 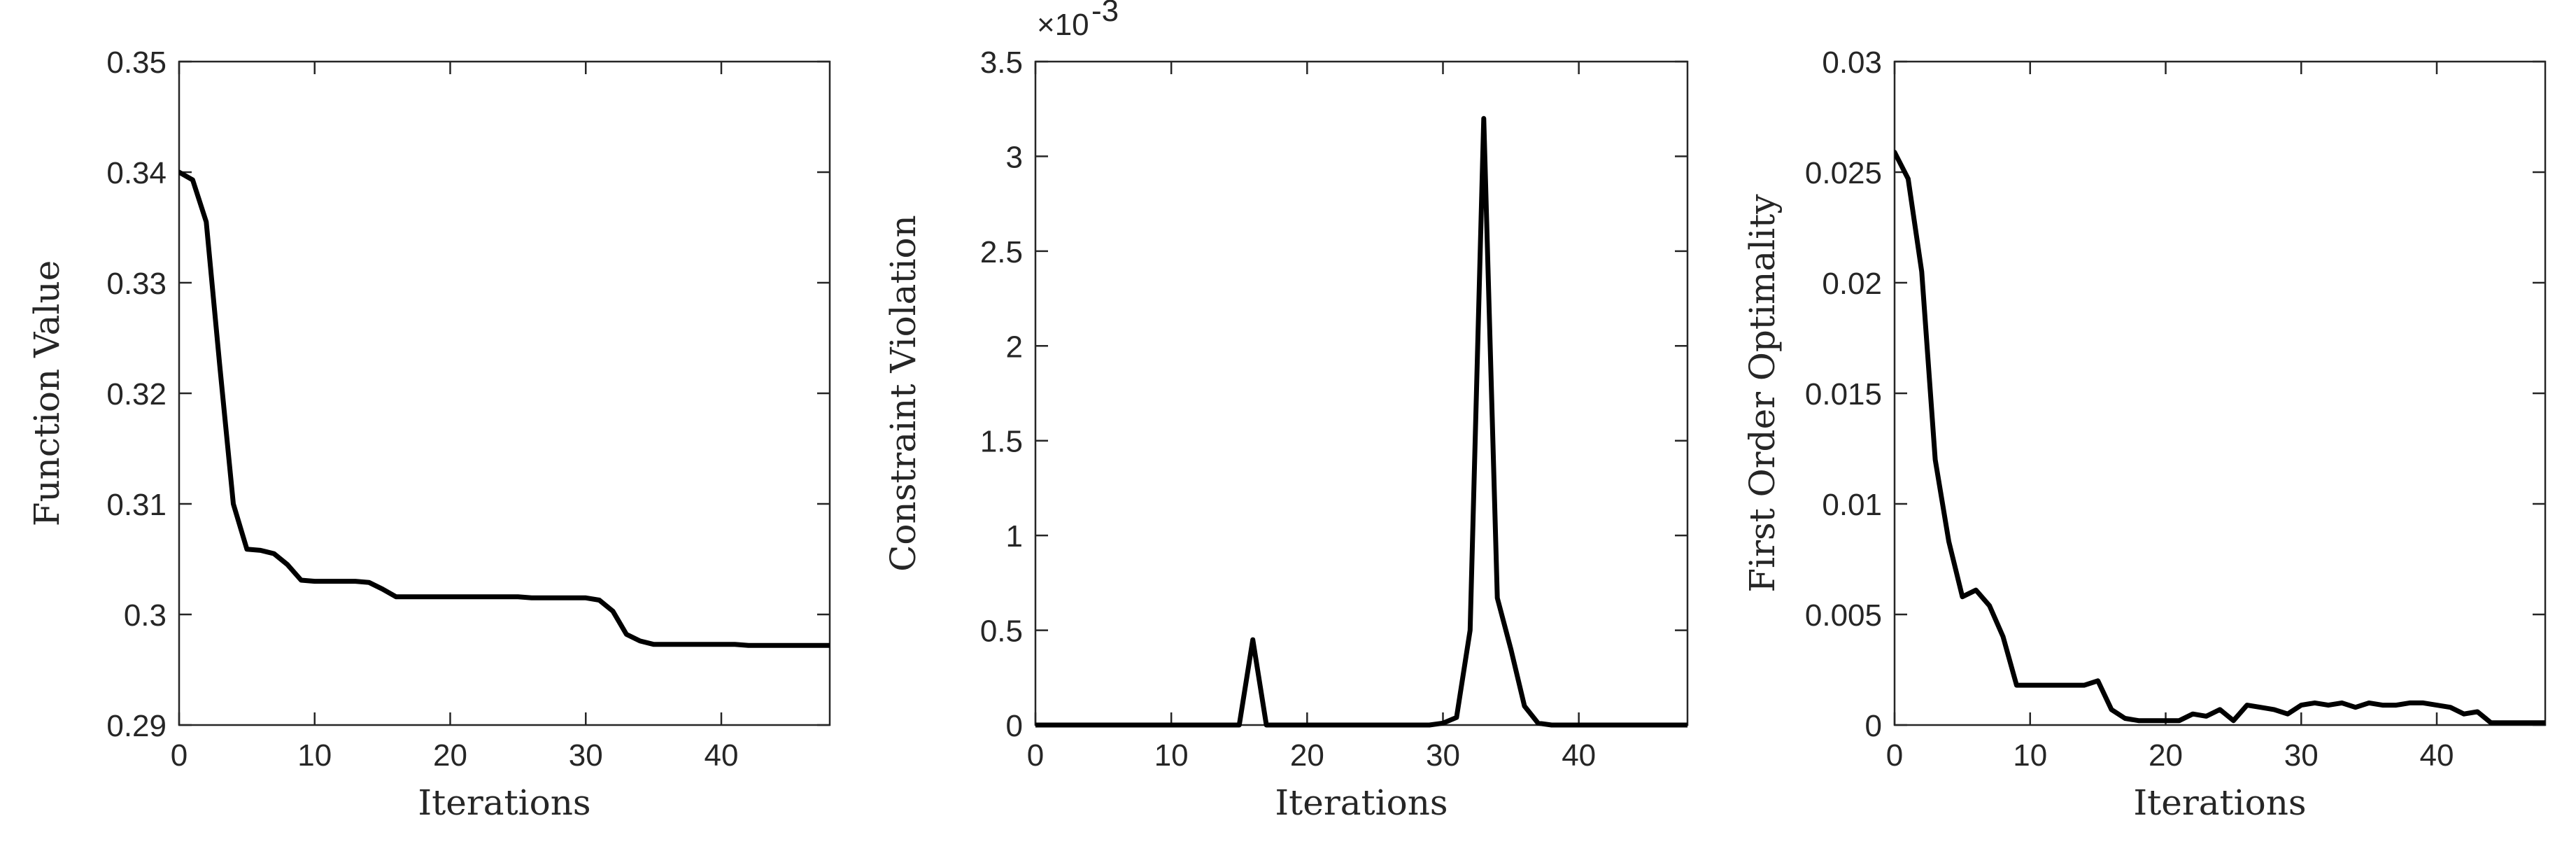 What do you see at coordinates (47, 394) in the screenshot?
I see `y-axis-label: Function Value` at bounding box center [47, 394].